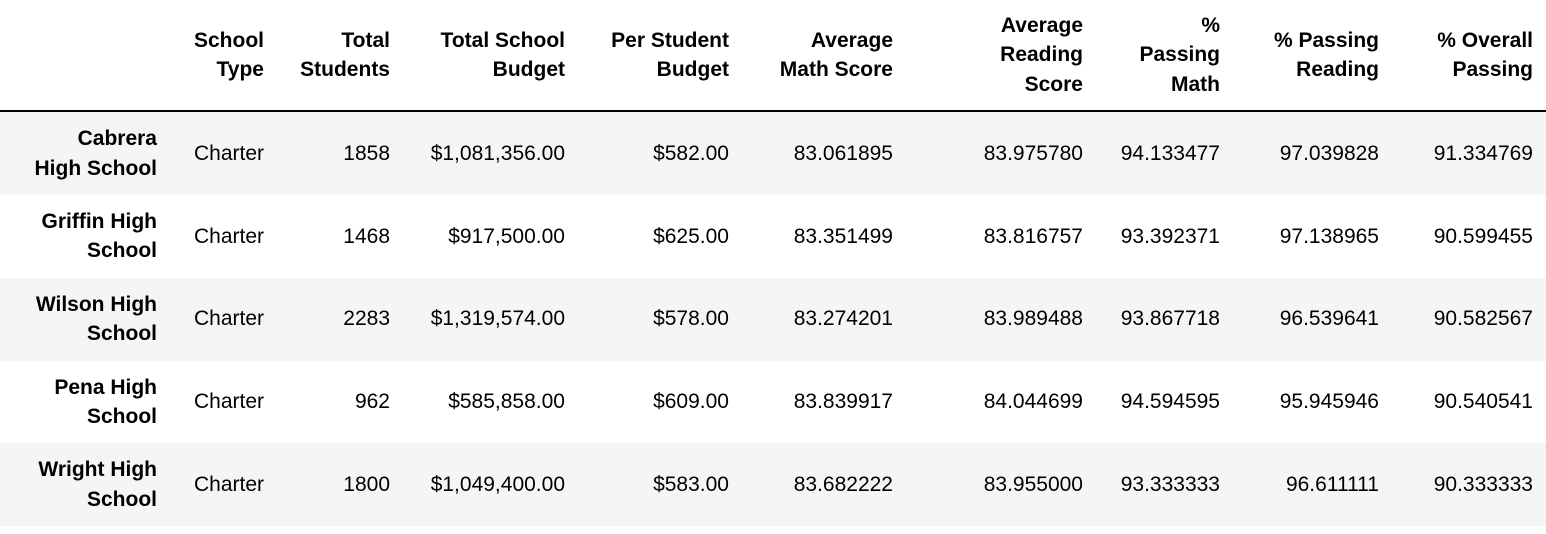 The width and height of the screenshot is (1546, 534). I want to click on col-header-total-students: Total Students, so click(345, 55).